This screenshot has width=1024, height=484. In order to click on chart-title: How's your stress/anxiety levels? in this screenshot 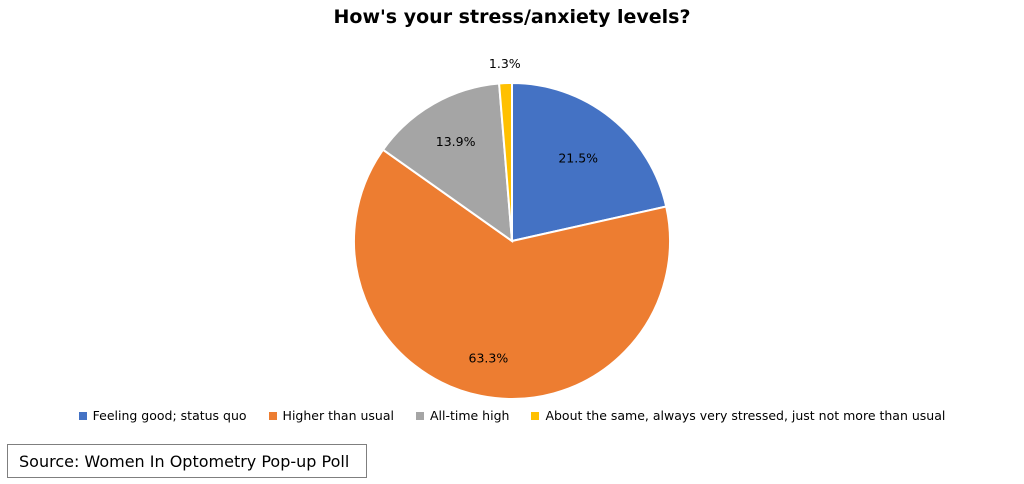, I will do `click(512, 17)`.